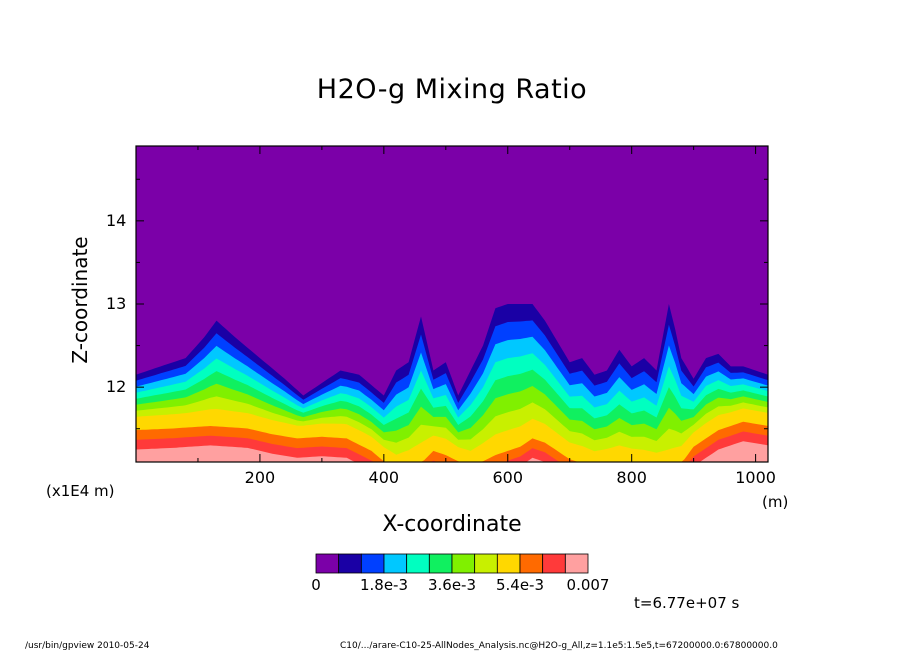 The image size is (904, 654). I want to click on footer-command: /usr/bin/gpview 2010-05-24, so click(87, 646).